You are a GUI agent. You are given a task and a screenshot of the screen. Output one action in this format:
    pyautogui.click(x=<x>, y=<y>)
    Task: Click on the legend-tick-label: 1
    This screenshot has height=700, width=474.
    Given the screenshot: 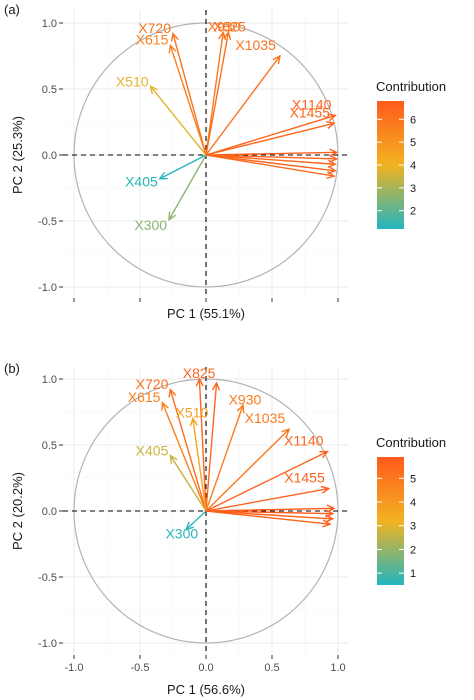 What is the action you would take?
    pyautogui.click(x=413, y=574)
    